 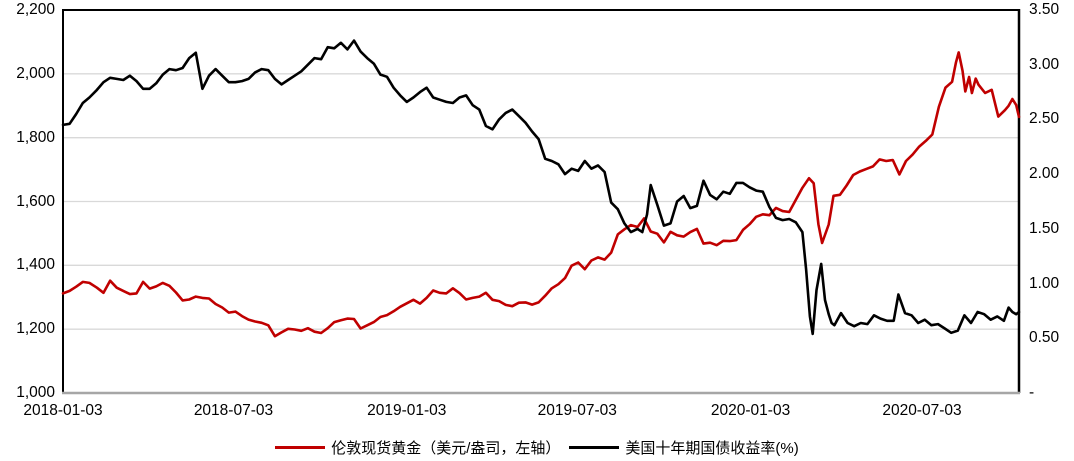 I want to click on legend-item-gold: 伦敦现货黄金（美元/盎司，左轴）, so click(x=417, y=447).